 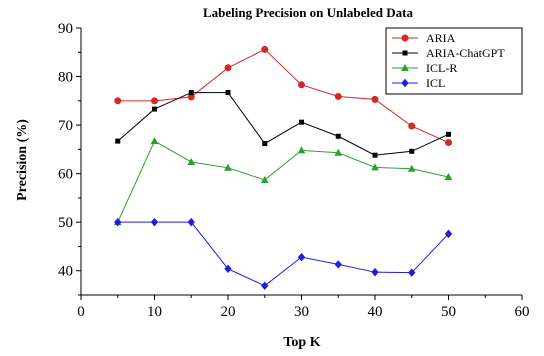 I want to click on legend-label: ICL-R, so click(x=441, y=68).